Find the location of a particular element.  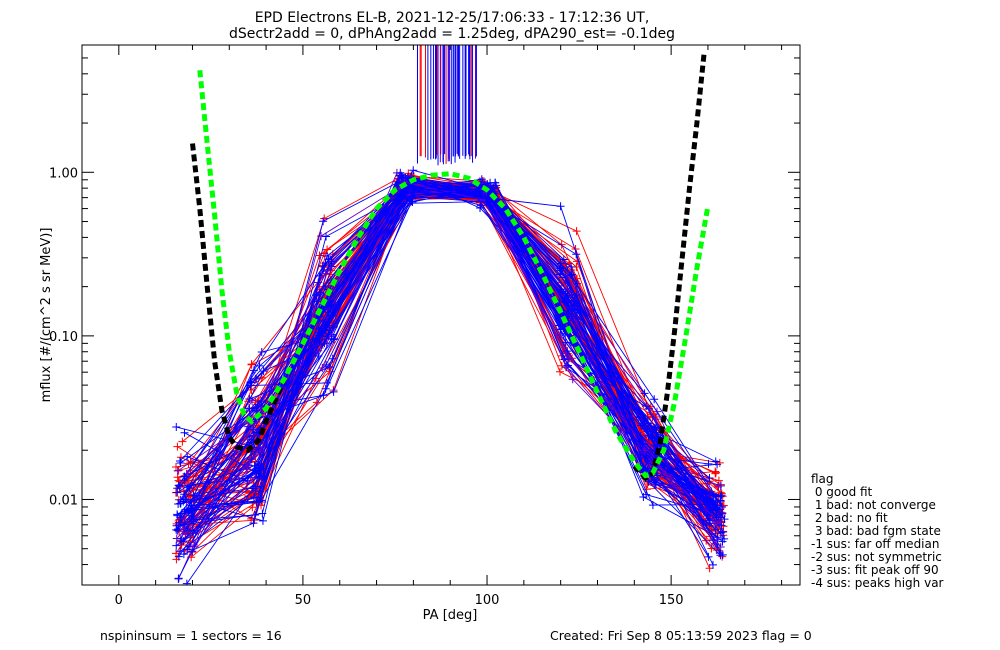

y-tick-label: 0.01 is located at coordinates (63, 500).